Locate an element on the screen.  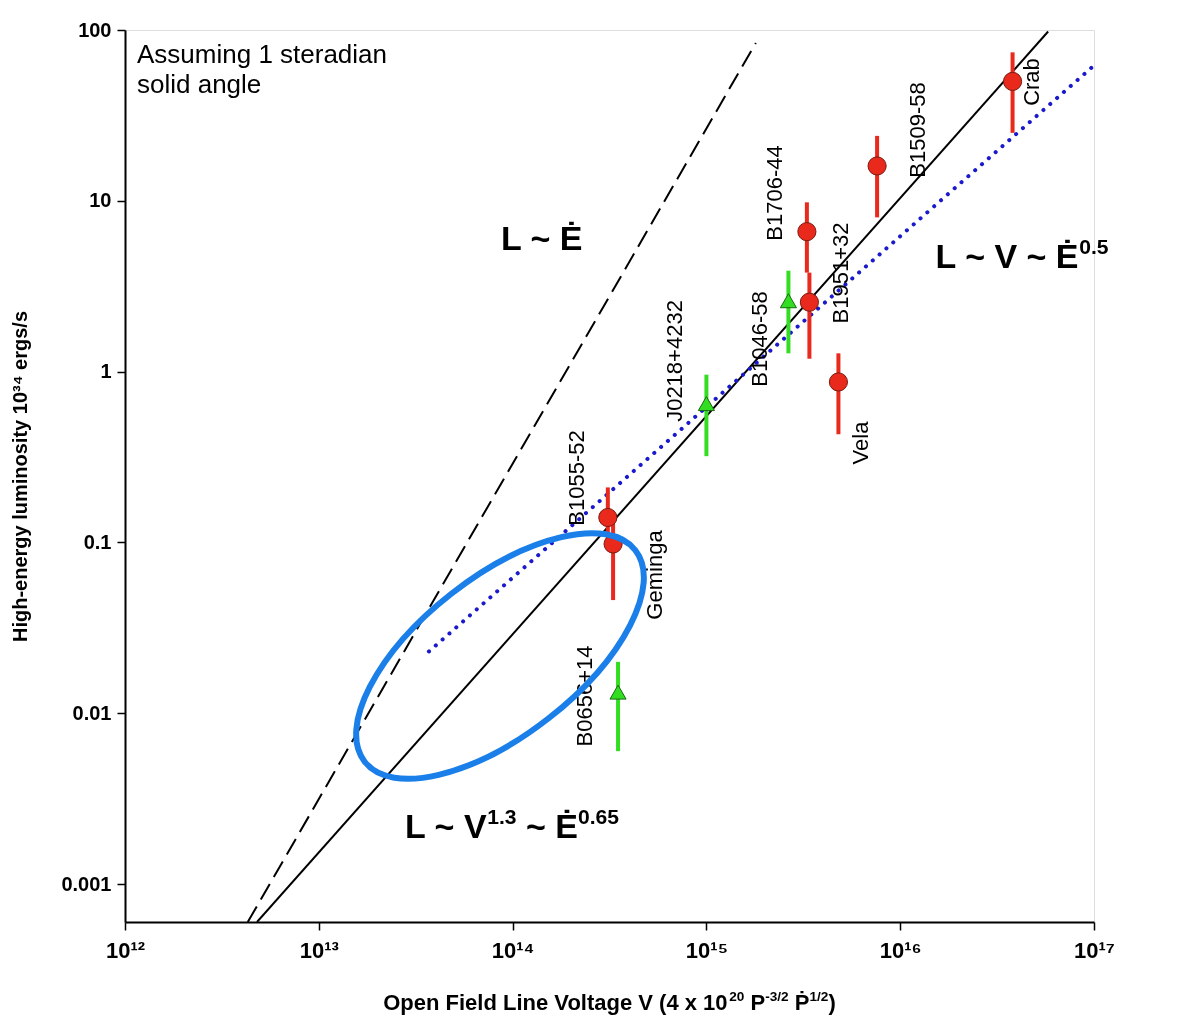
y-tick-label: 0.01 is located at coordinates (92, 712).